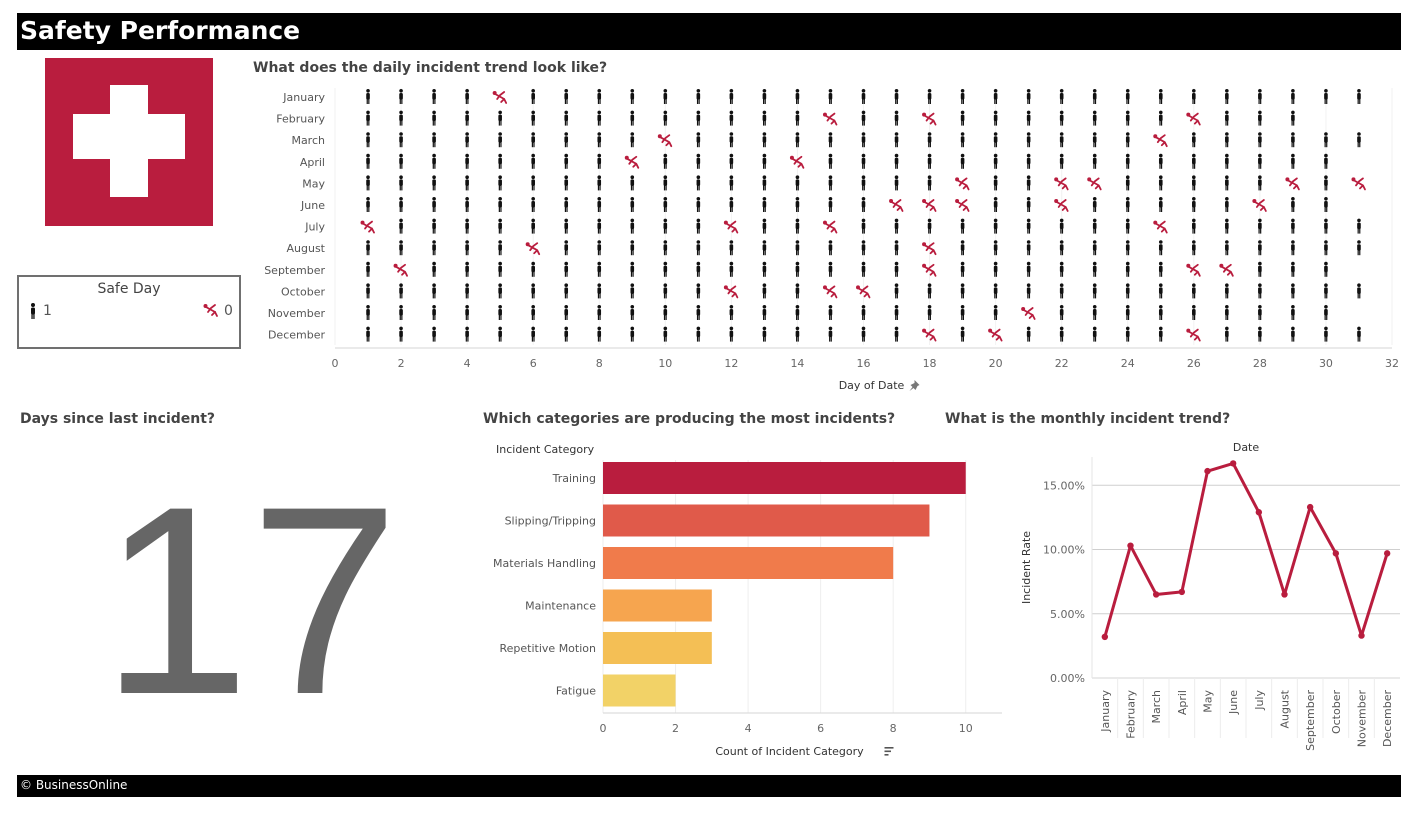  I want to click on x-tick-label: 14, so click(797, 363).